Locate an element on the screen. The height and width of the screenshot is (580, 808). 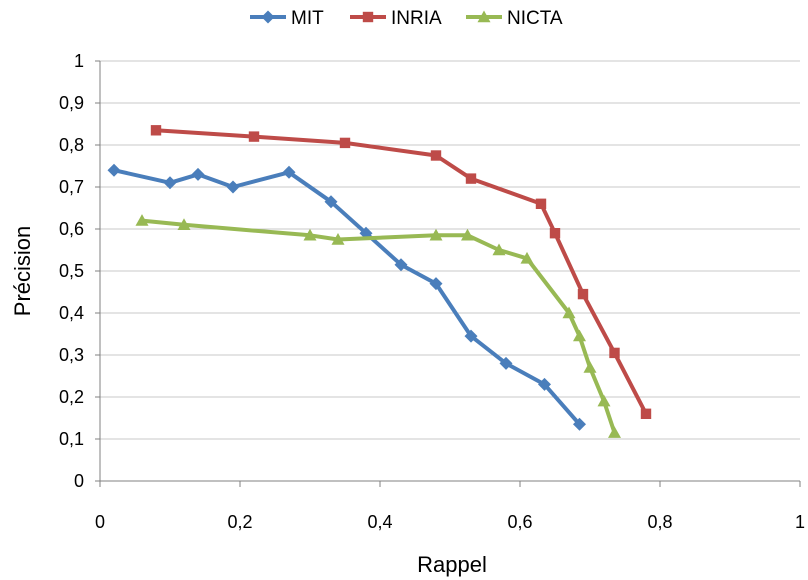
y-tick-label: 0,8 is located at coordinates (71, 145).